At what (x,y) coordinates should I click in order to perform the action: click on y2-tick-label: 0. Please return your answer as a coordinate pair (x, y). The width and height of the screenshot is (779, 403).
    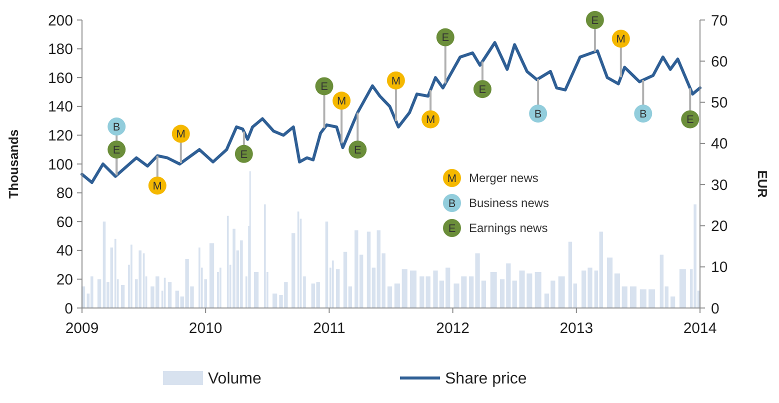
    Looking at the image, I should click on (715, 309).